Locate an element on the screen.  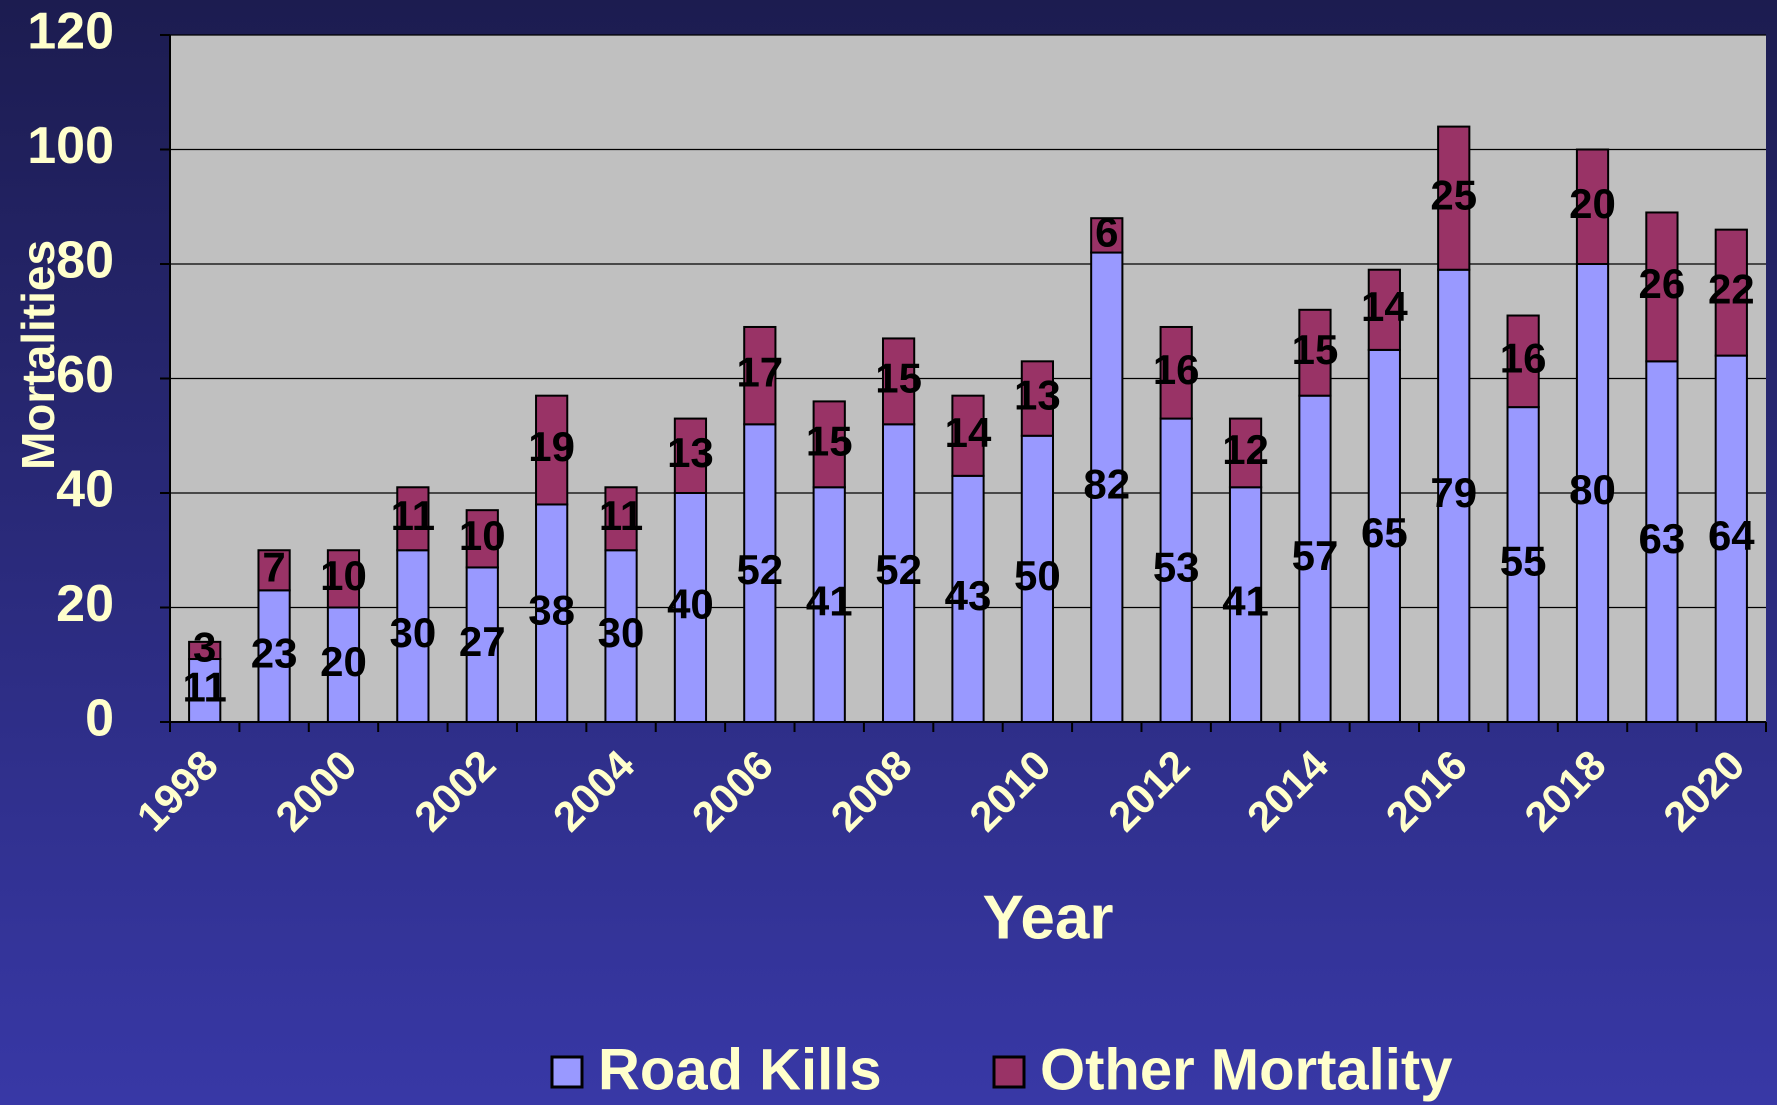
y-axis-title: Mortalities is located at coordinates (38, 355).